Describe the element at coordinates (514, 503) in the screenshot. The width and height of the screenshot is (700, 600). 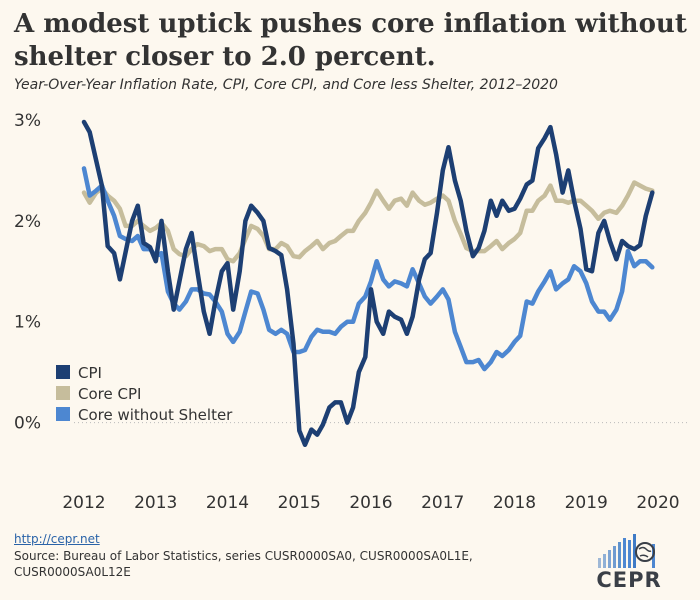
I see `x-tick-label: 2018` at that location.